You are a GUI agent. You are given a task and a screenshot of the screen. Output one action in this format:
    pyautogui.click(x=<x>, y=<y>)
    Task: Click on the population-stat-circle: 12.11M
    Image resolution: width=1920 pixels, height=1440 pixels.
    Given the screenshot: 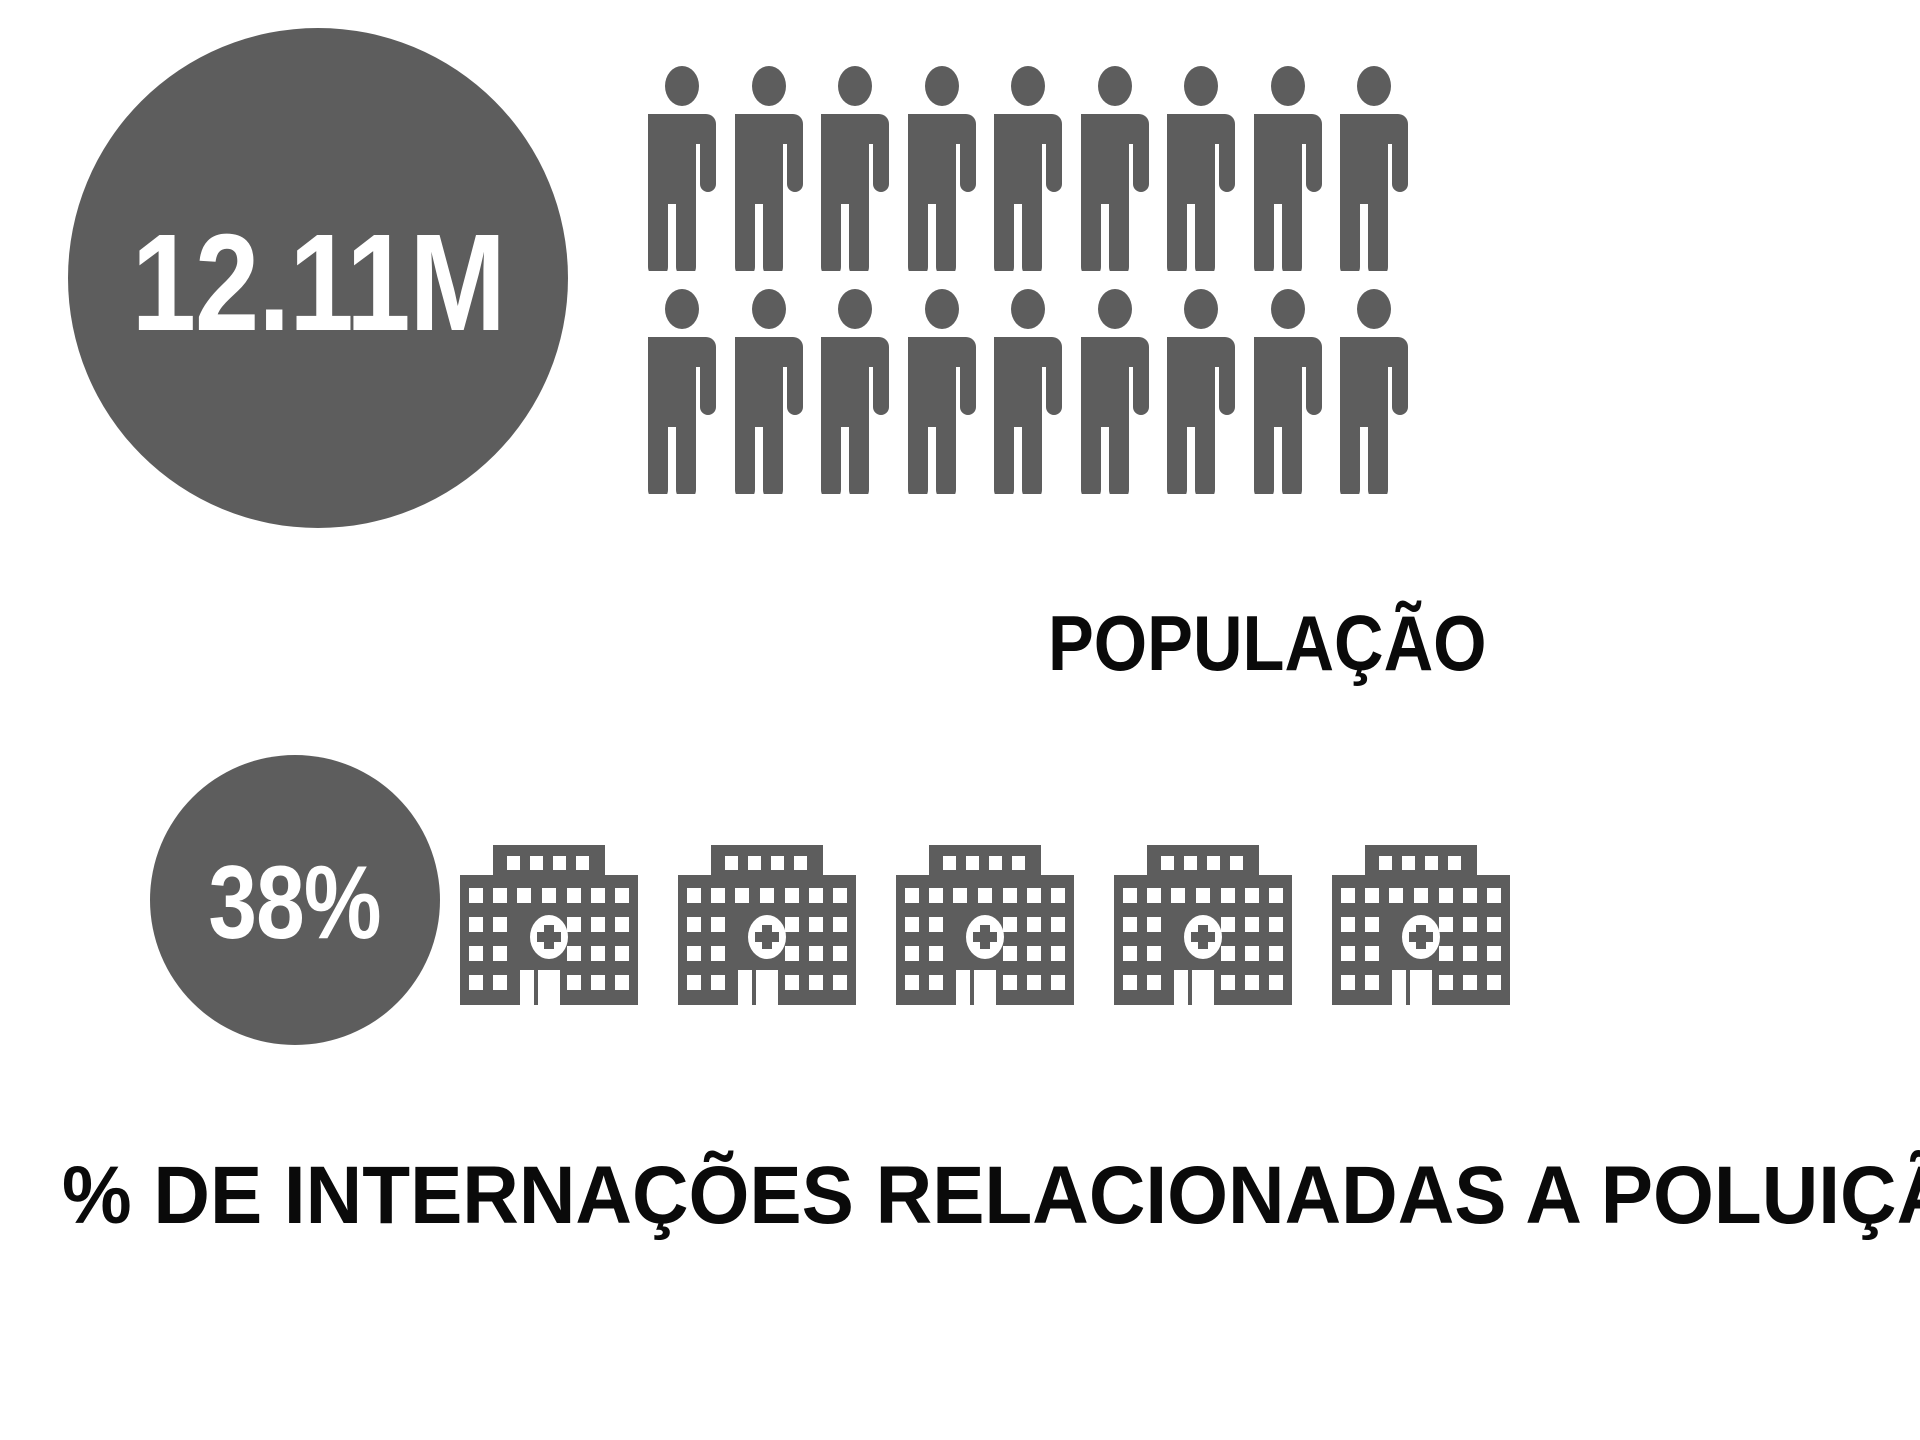 What is the action you would take?
    pyautogui.click(x=318, y=278)
    